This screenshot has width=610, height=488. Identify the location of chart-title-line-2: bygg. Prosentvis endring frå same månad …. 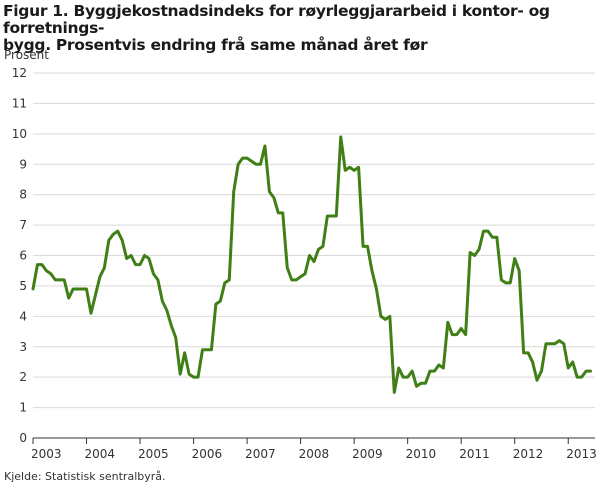
(215, 45).